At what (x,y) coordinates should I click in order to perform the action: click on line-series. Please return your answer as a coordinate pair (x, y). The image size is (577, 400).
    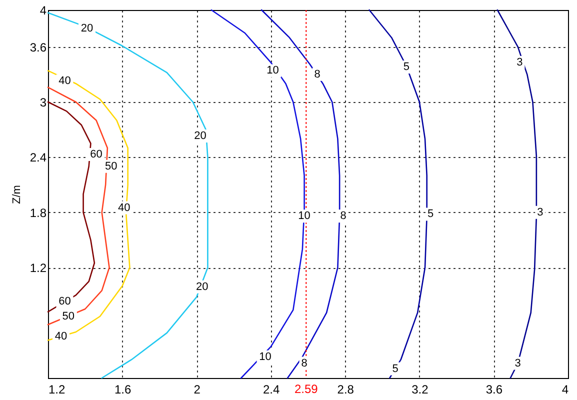
    Looking at the image, I should click on (88, 205).